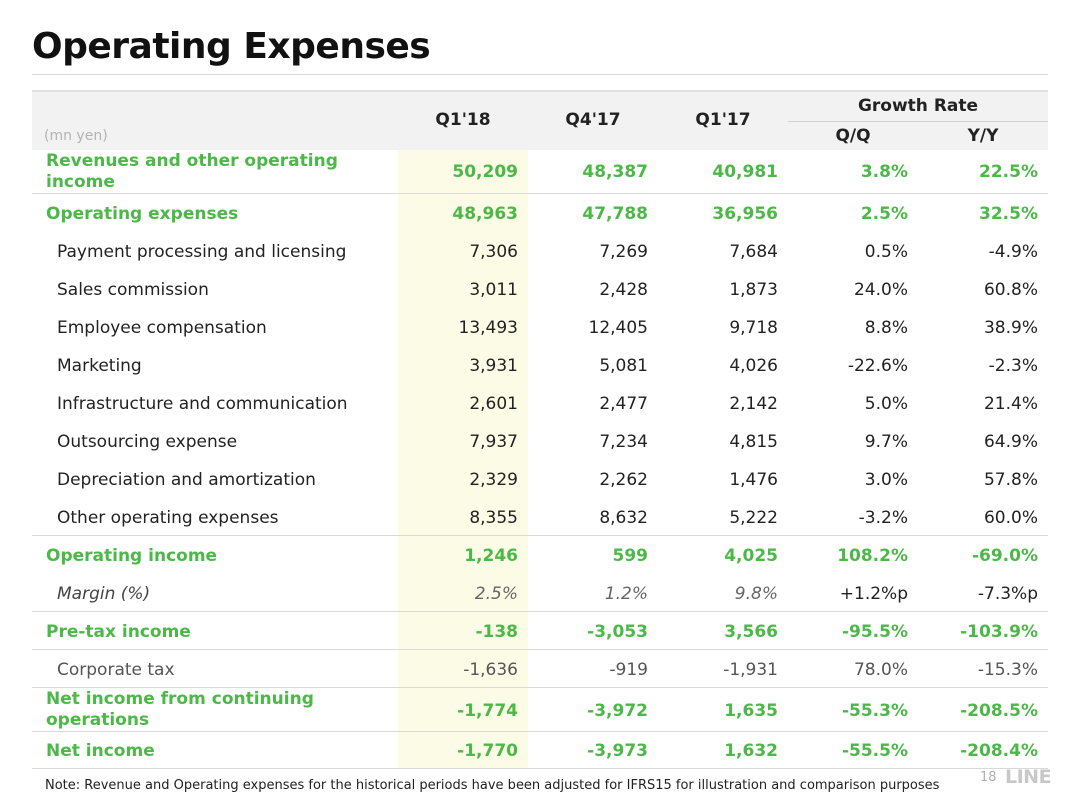 This screenshot has height=810, width=1080. Describe the element at coordinates (540, 74) in the screenshot. I see `title-divider` at that location.